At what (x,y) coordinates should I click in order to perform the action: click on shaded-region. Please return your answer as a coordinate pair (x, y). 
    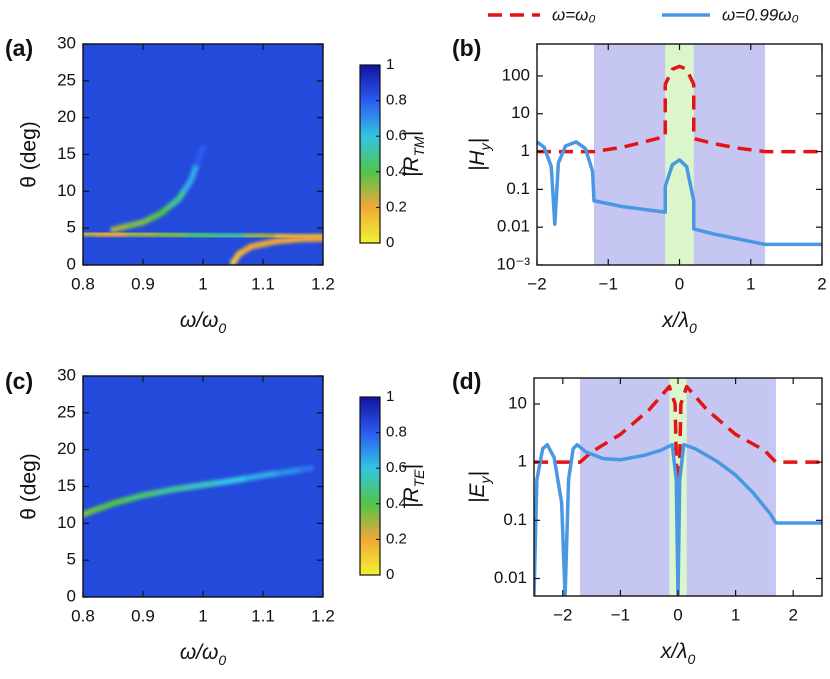
    Looking at the image, I should click on (679, 154).